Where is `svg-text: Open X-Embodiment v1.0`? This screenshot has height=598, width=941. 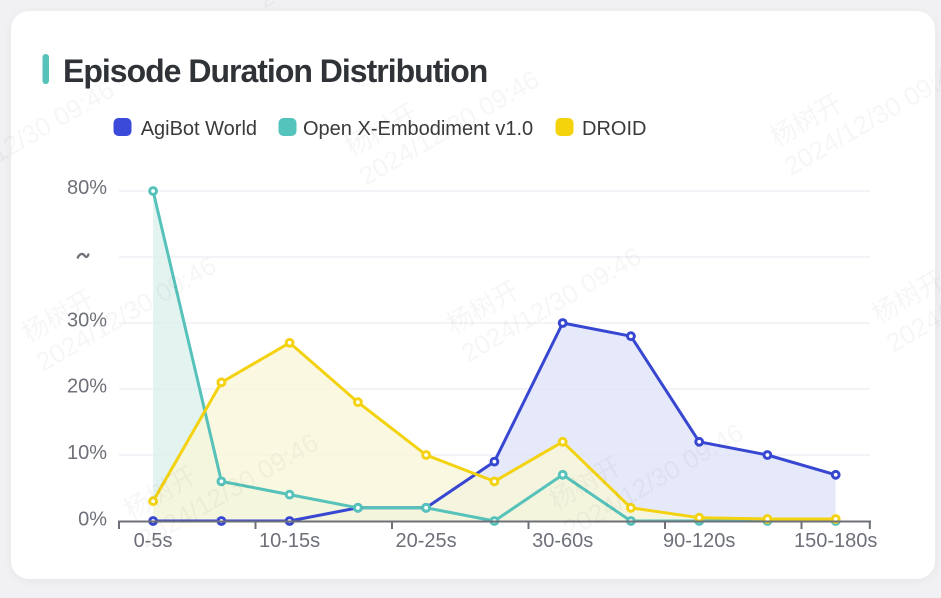
svg-text: Open X-Embodiment v1.0 is located at coordinates (418, 129).